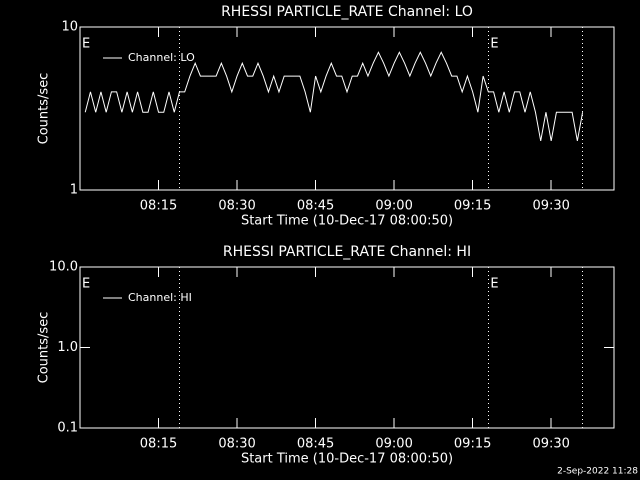 The height and width of the screenshot is (480, 640). What do you see at coordinates (347, 12) in the screenshot?
I see `chart-title: RHESSI PARTICLE_RATE Channel: LO` at bounding box center [347, 12].